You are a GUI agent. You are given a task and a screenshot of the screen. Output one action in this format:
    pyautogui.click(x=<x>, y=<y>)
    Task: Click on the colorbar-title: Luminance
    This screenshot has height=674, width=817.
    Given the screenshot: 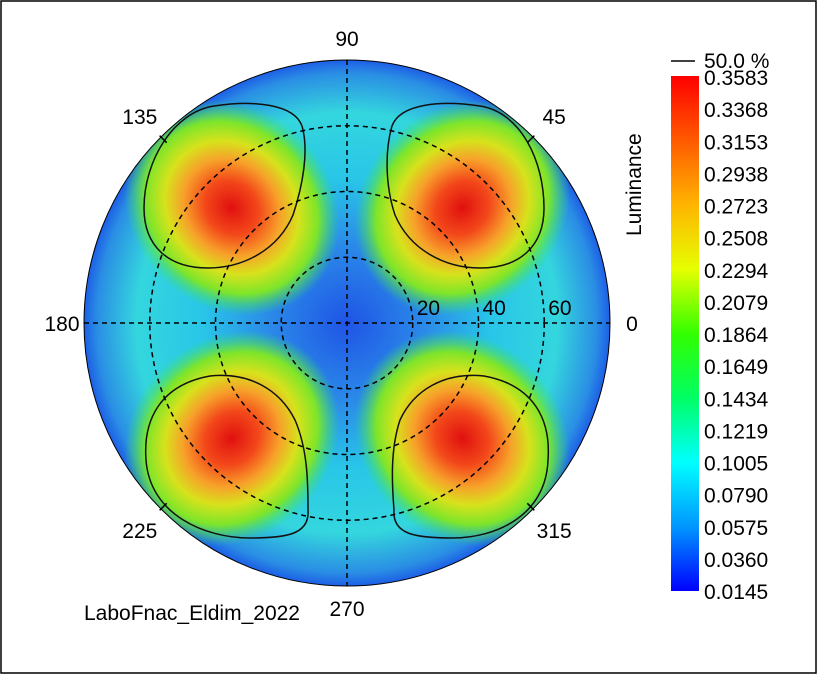 What is the action you would take?
    pyautogui.click(x=634, y=184)
    